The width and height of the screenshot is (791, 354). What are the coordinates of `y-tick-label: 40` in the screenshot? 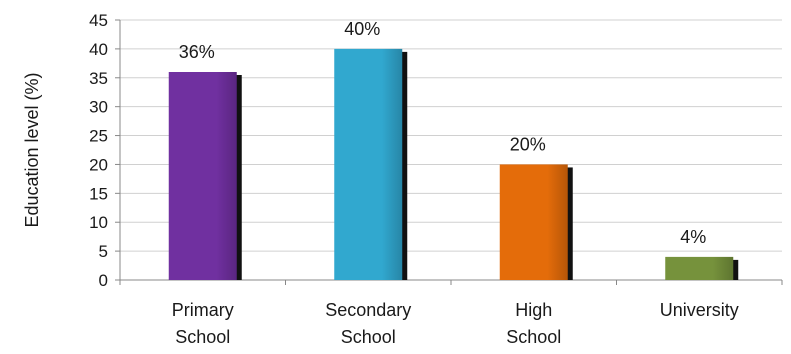 It's located at (98, 49).